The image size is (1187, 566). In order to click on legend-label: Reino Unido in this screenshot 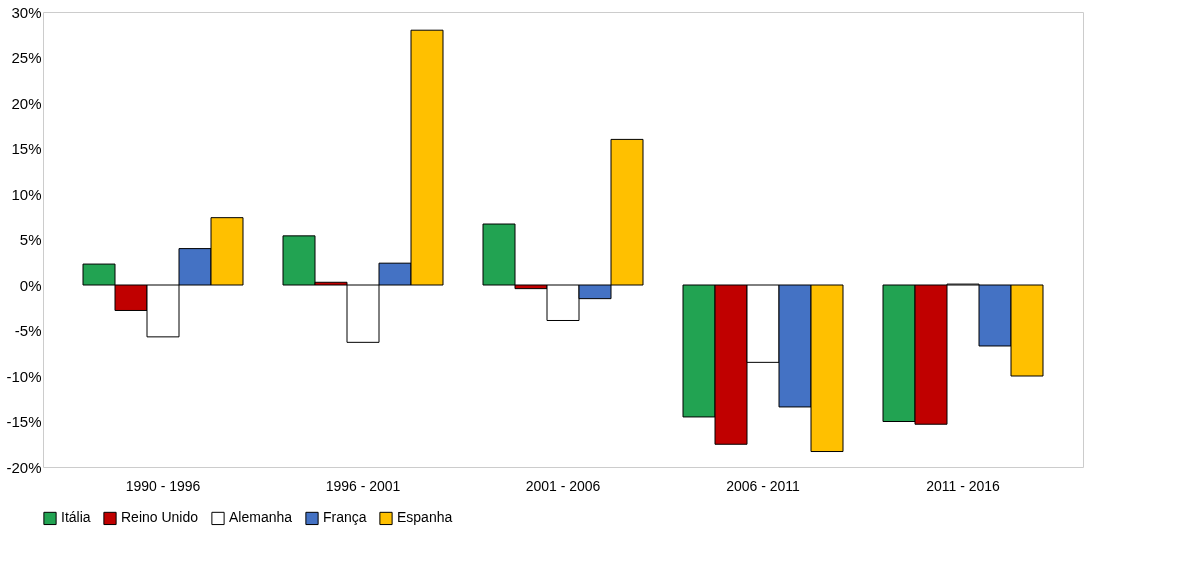, I will do `click(160, 517)`.